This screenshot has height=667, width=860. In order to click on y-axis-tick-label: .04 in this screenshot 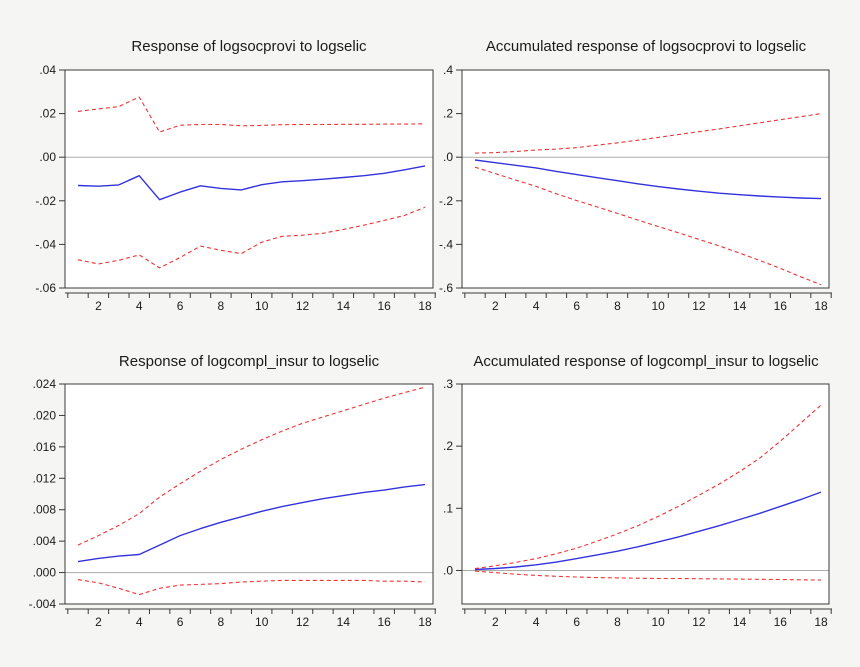, I will do `click(47, 70)`.